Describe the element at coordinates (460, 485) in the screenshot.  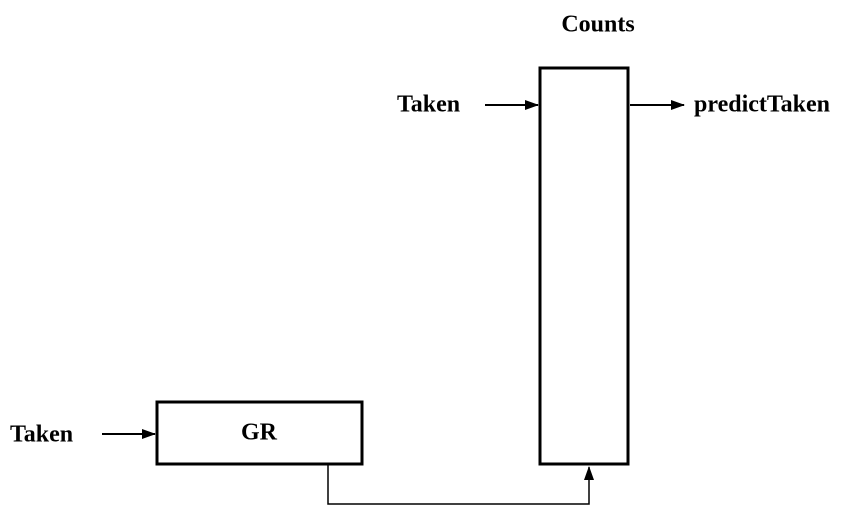
I see `connector` at that location.